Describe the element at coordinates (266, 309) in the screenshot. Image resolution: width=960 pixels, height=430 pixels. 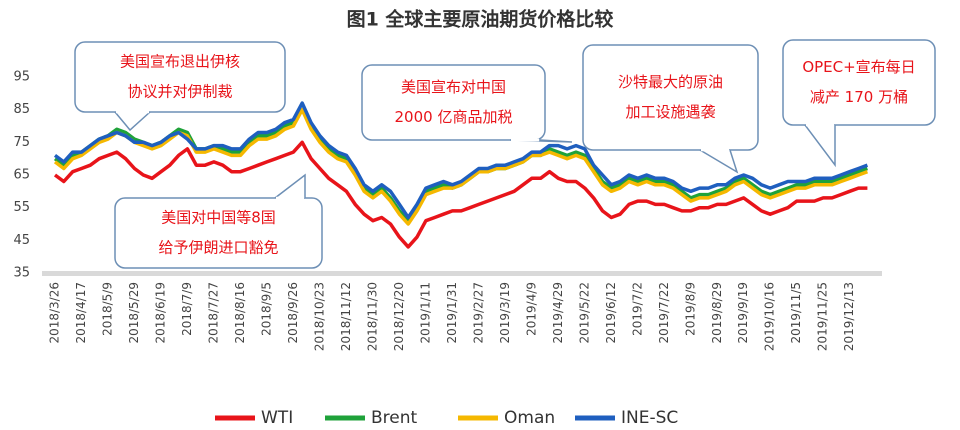
I see `x-tick-label: 2018/9/5` at that location.